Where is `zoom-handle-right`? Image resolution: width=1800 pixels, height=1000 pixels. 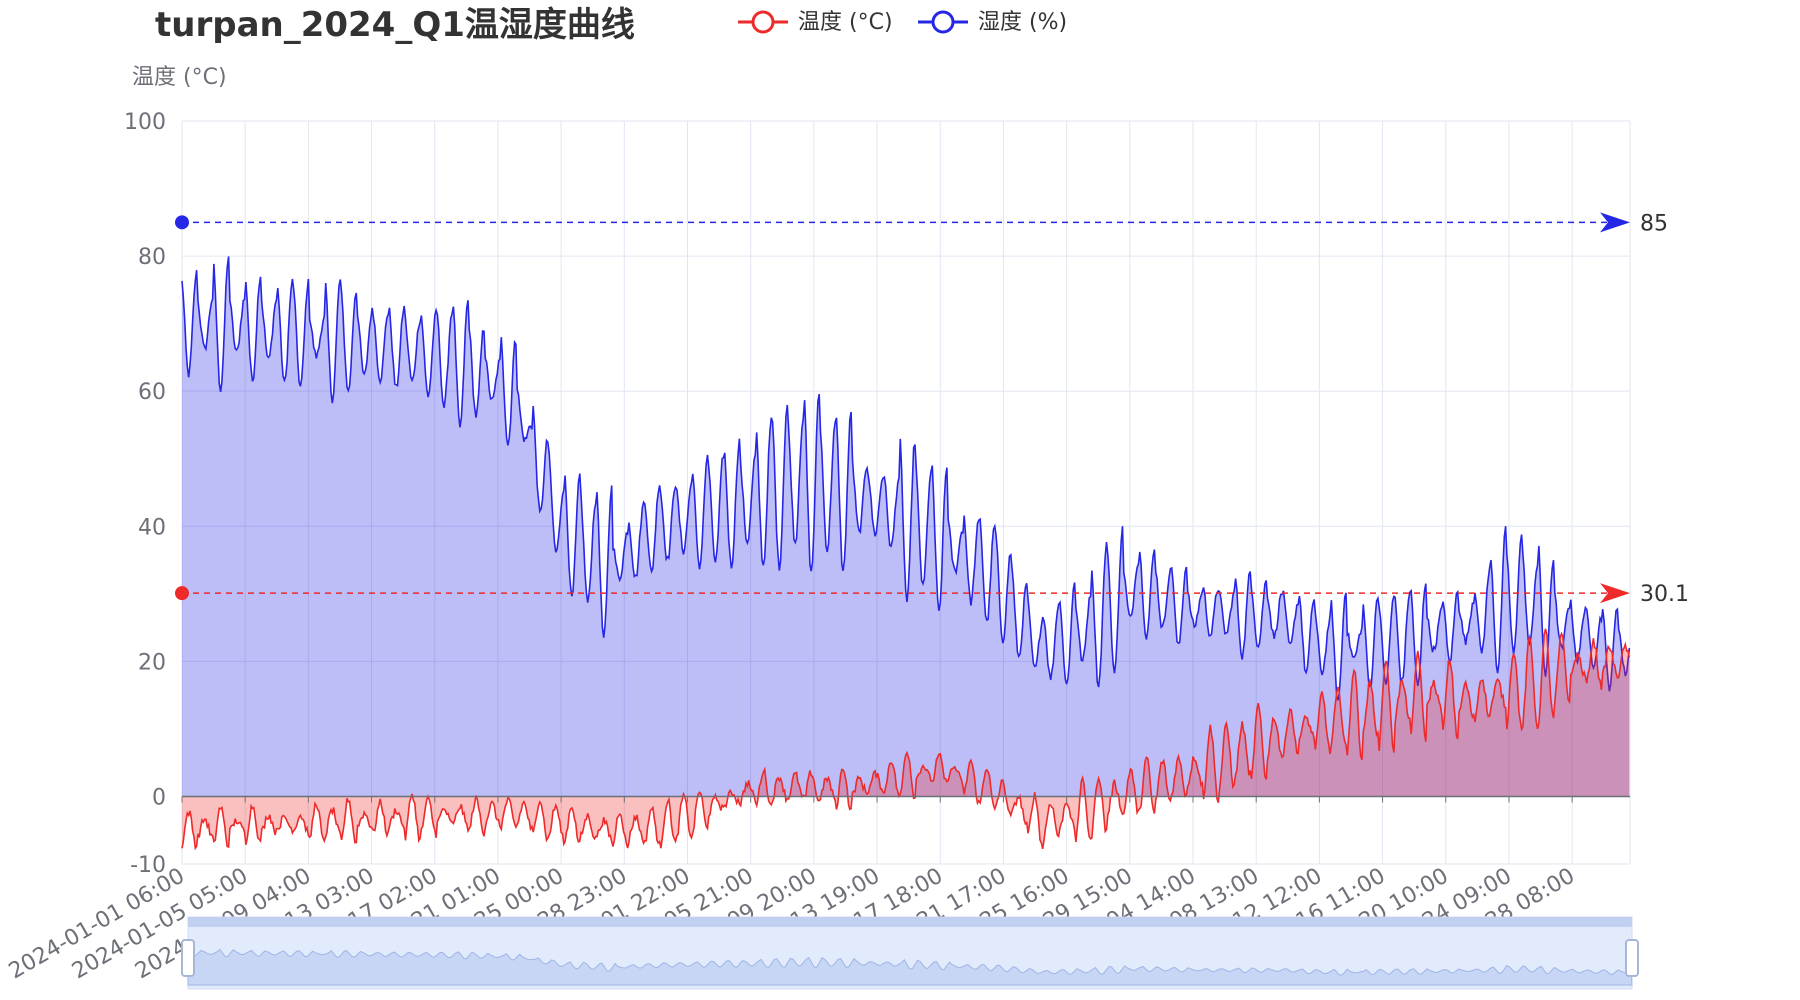 zoom-handle-right is located at coordinates (1632, 958).